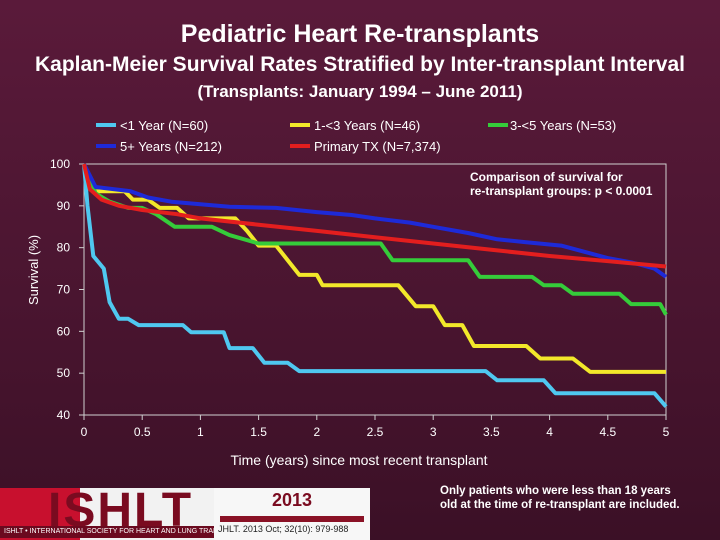 Image resolution: width=720 pixels, height=540 pixels. I want to click on x-tick-label-4: 2, so click(316, 432).